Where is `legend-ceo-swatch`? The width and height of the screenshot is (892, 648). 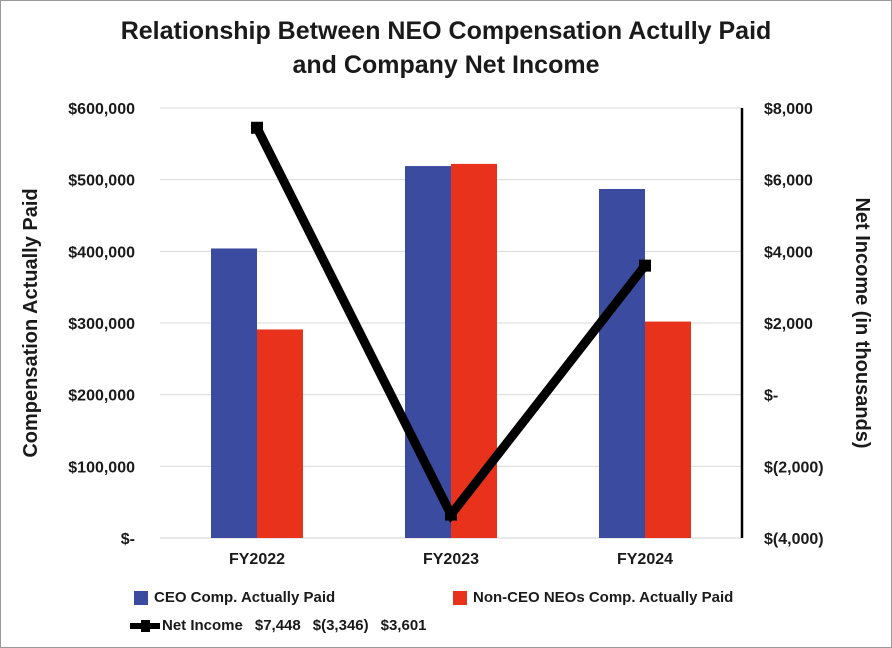 legend-ceo-swatch is located at coordinates (141, 597).